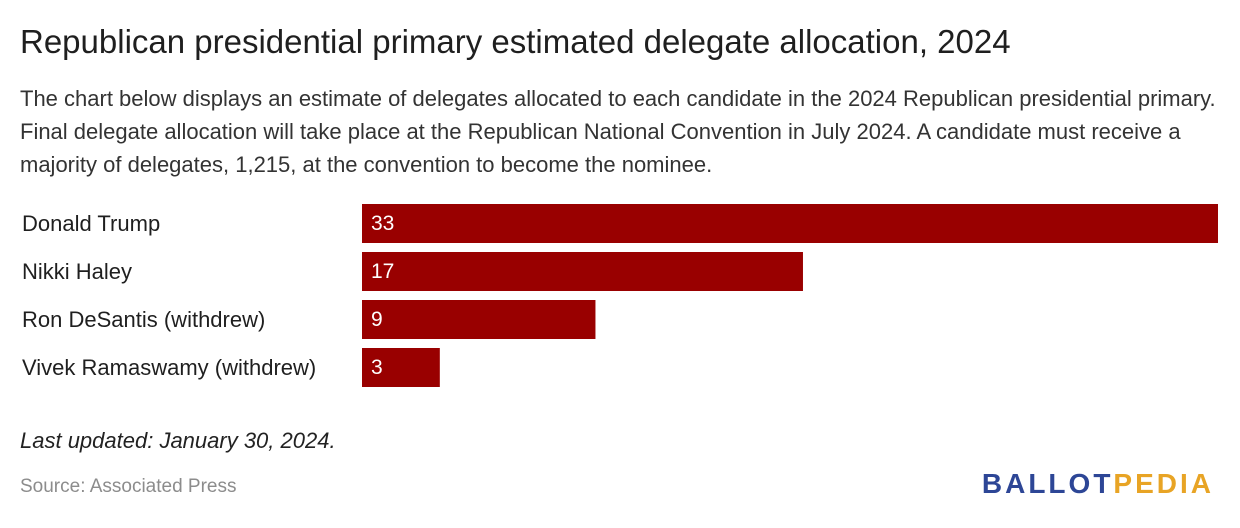  Describe the element at coordinates (128, 486) in the screenshot. I see `source-note: Source: Associated Press` at that location.